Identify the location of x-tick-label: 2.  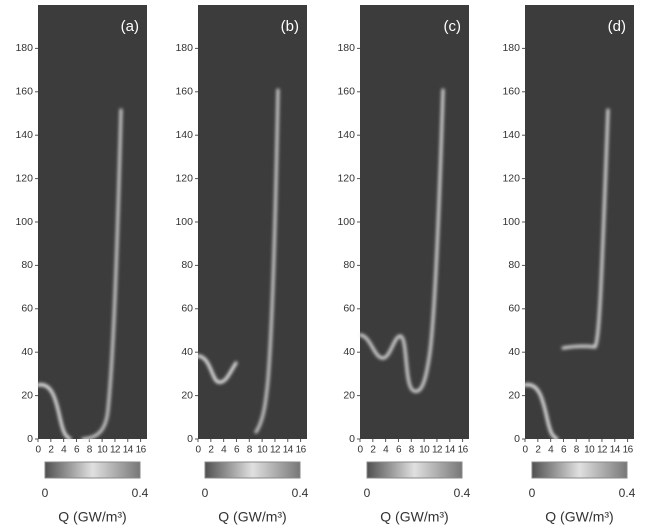
(538, 450).